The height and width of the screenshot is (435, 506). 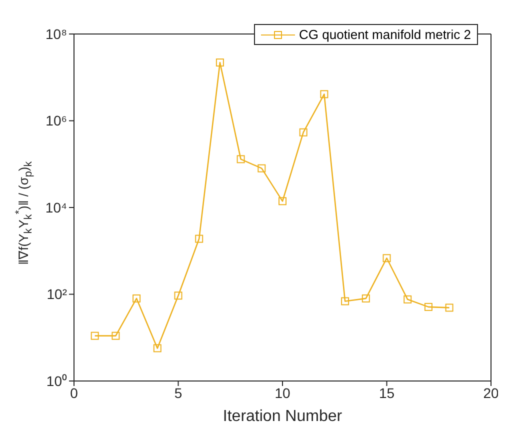 I want to click on x-tick-label: 15, so click(x=386, y=392).